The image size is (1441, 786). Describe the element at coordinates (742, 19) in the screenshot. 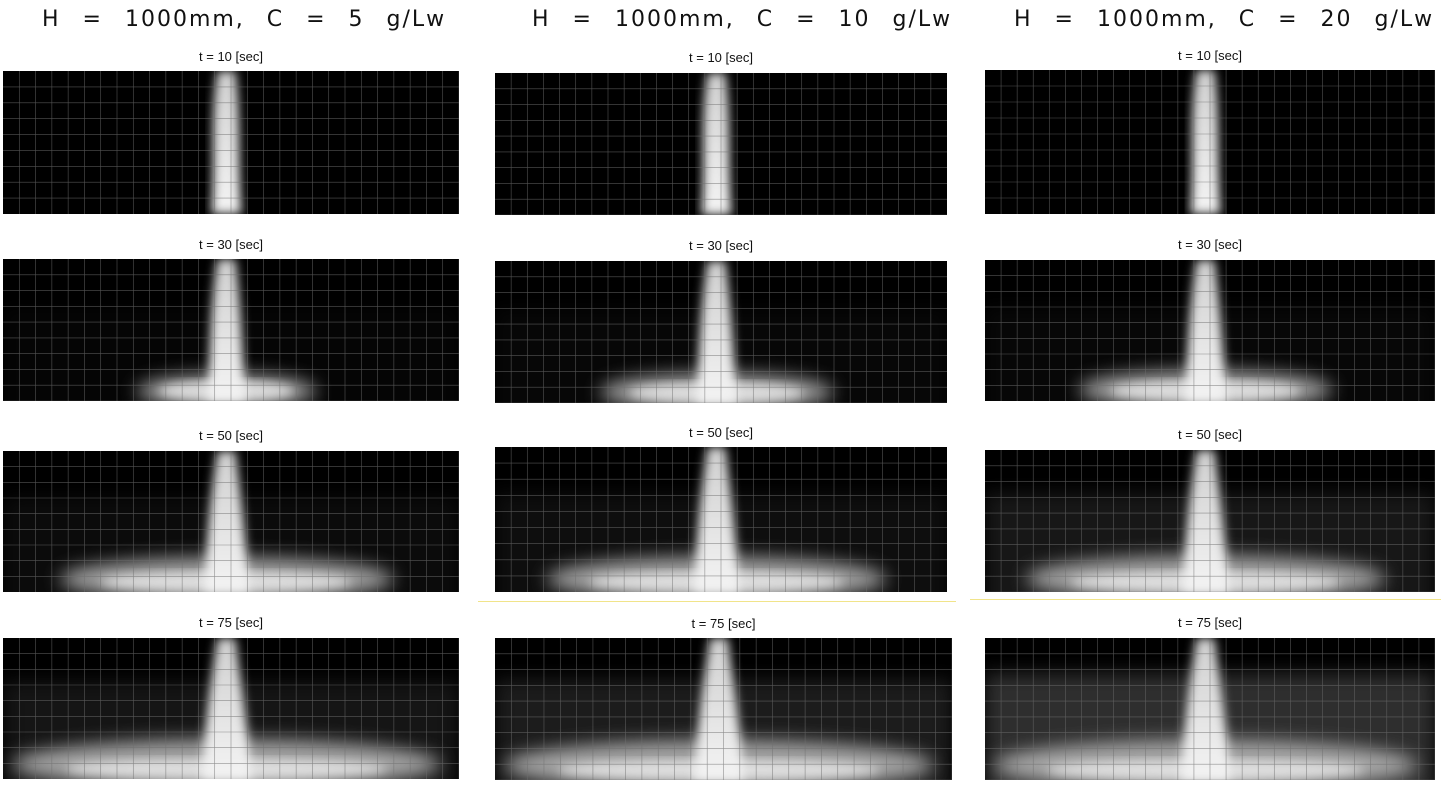

I see `column-title-2: H = 1000mm, C = 10 g/Lw` at that location.